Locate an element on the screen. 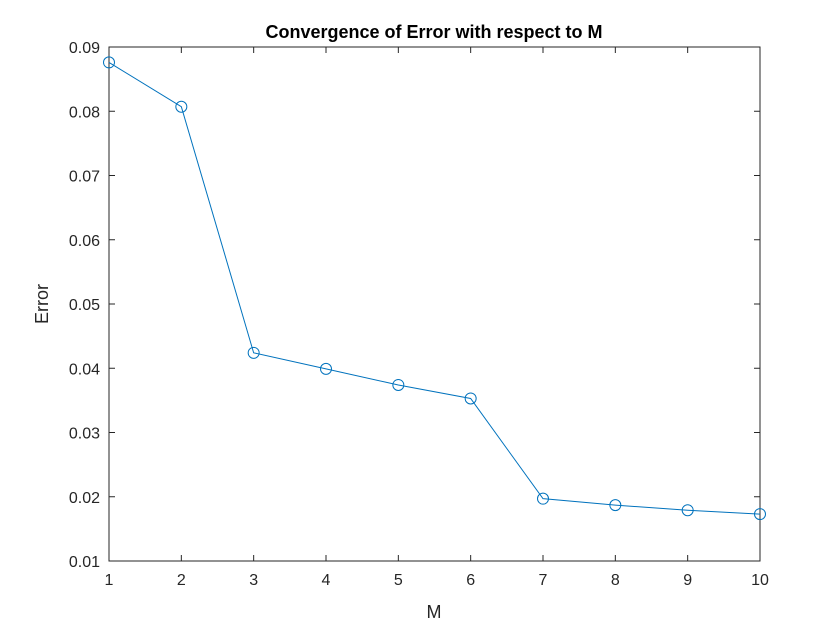 The width and height of the screenshot is (840, 630). y-tick-label: 0.05 is located at coordinates (84, 305).